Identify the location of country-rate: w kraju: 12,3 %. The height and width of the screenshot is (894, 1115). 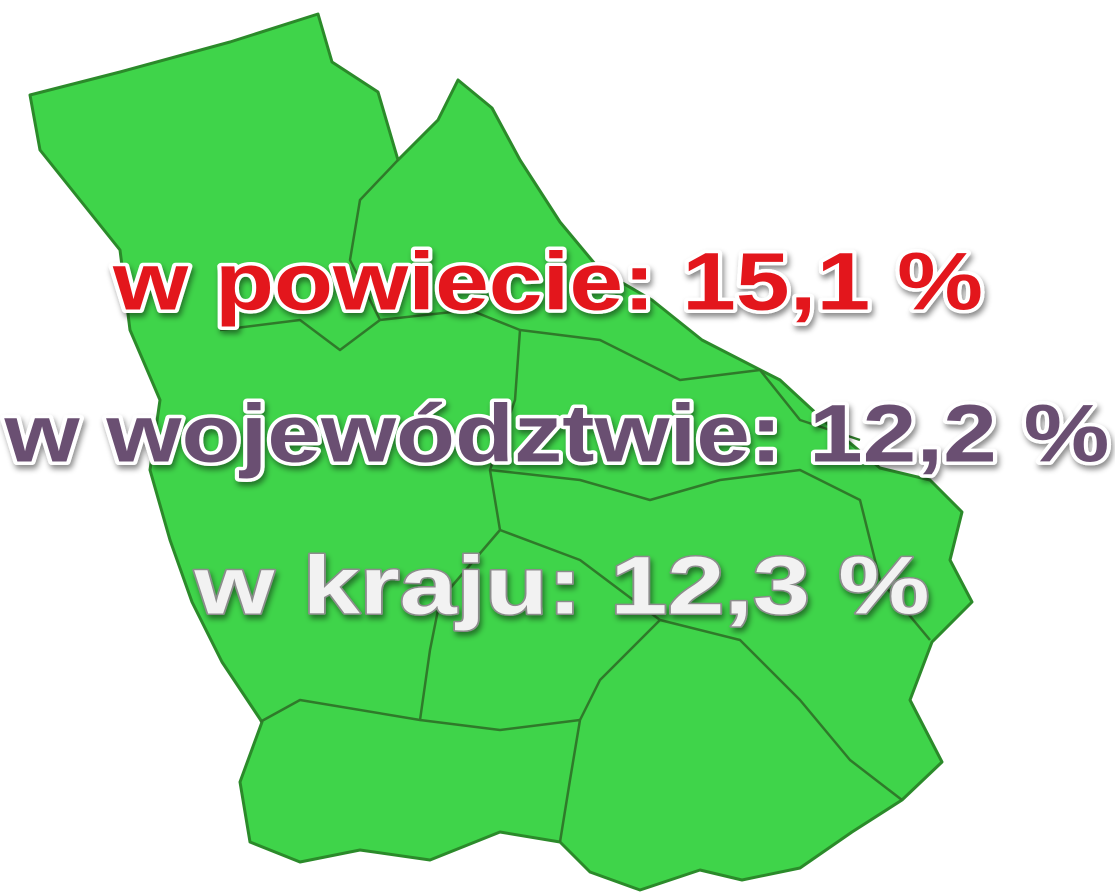
(561, 586).